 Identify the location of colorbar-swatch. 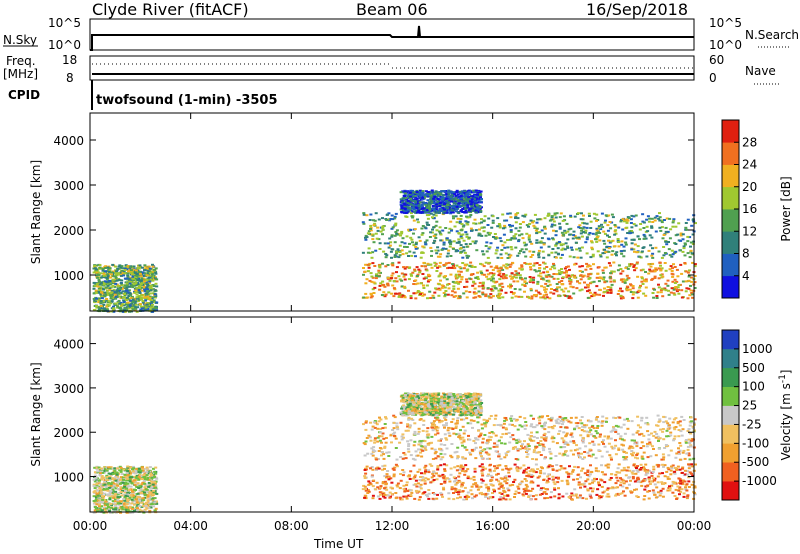
(730, 265).